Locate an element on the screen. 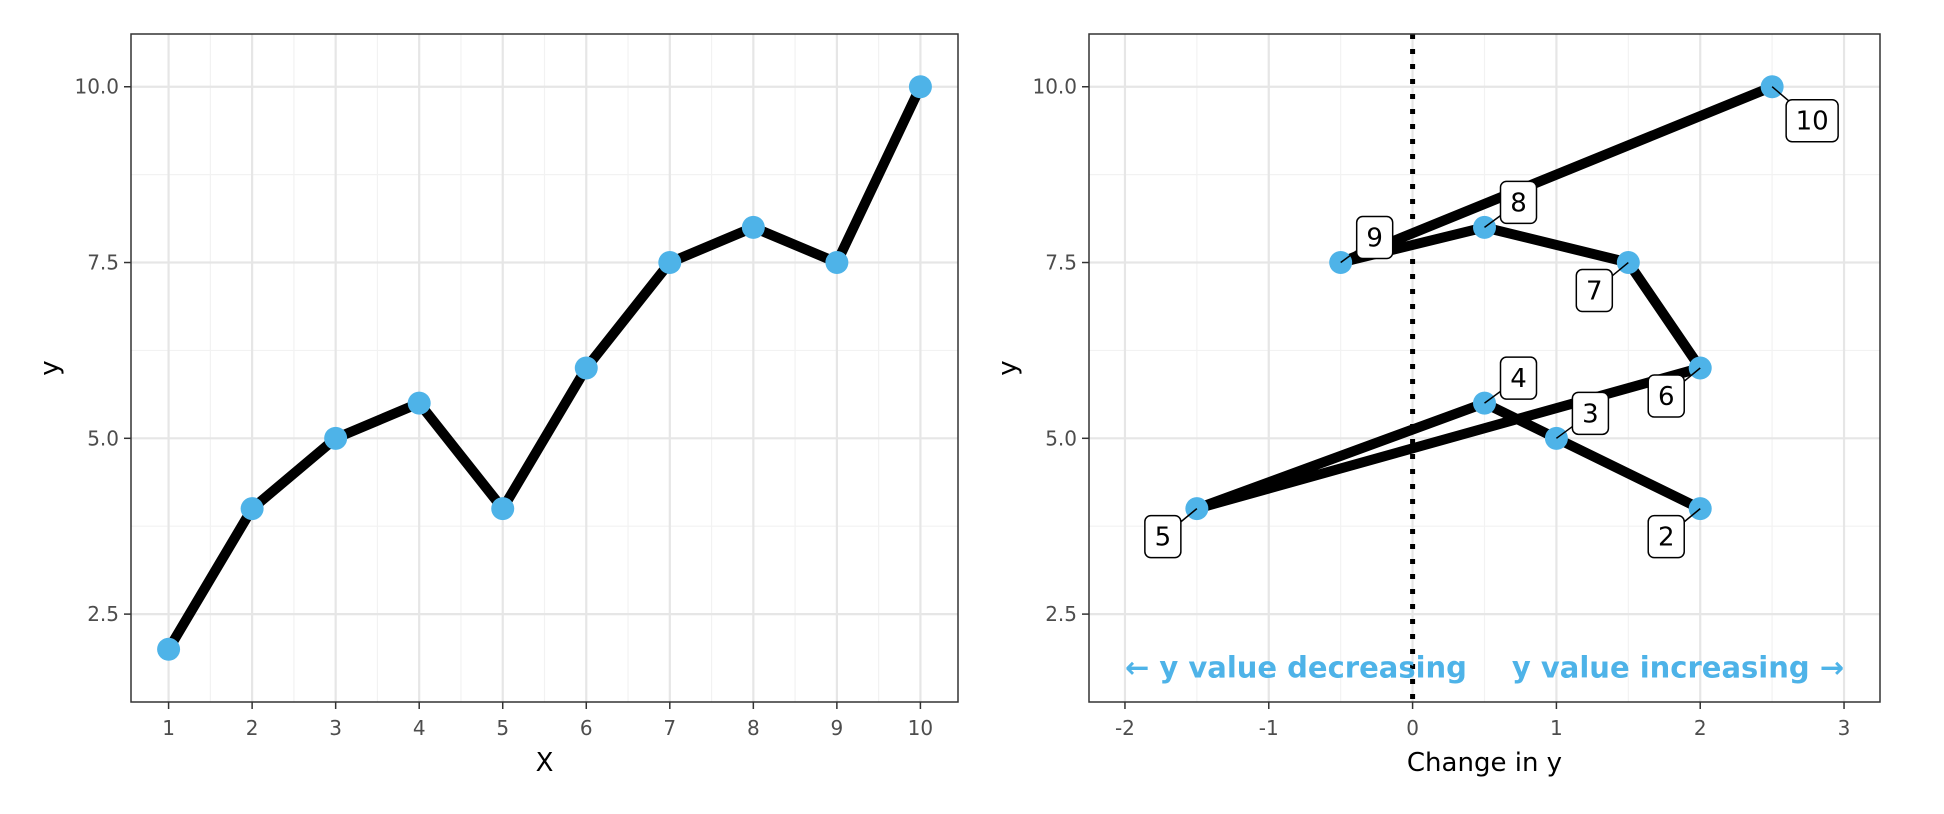 The width and height of the screenshot is (1944, 814). x-axis-title: X is located at coordinates (545, 763).